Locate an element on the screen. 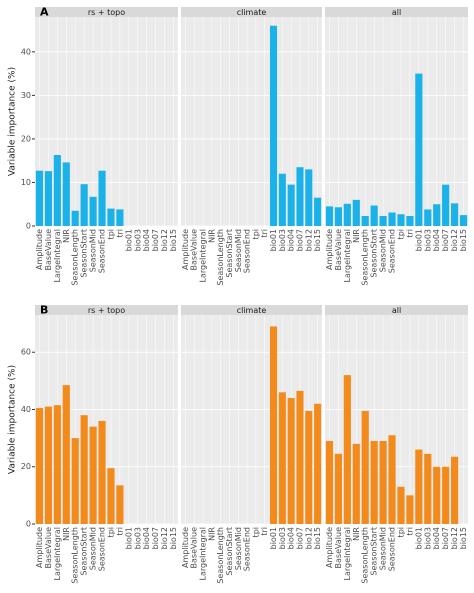 Image resolution: width=474 pixels, height=593 pixels. strip-label: rs + topo is located at coordinates (106, 310).